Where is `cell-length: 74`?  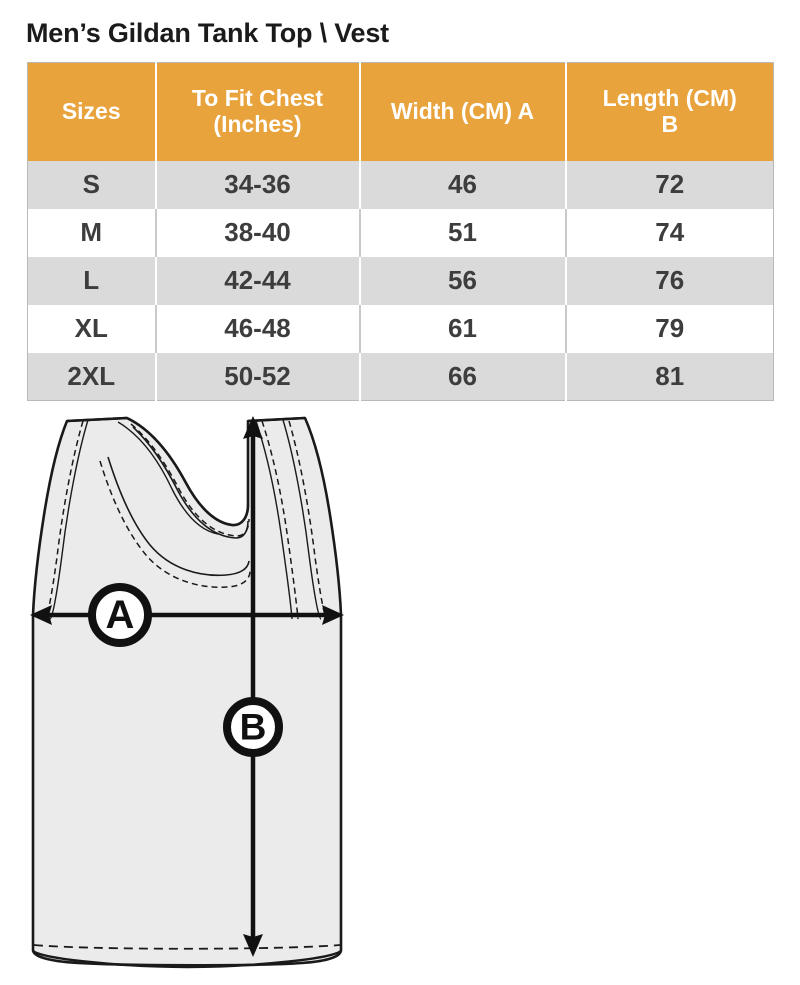 cell-length: 74 is located at coordinates (669, 232).